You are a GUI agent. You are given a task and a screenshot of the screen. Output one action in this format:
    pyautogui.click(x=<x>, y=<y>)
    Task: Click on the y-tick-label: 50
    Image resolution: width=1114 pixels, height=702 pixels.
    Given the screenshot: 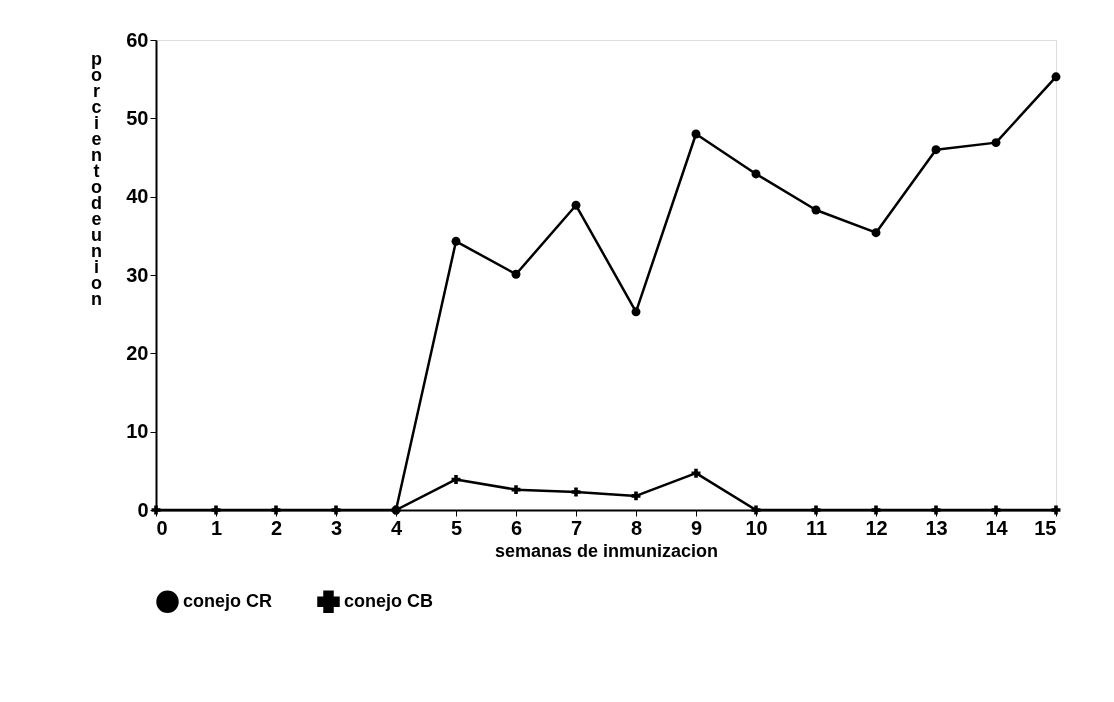 What is the action you would take?
    pyautogui.click(x=137, y=117)
    